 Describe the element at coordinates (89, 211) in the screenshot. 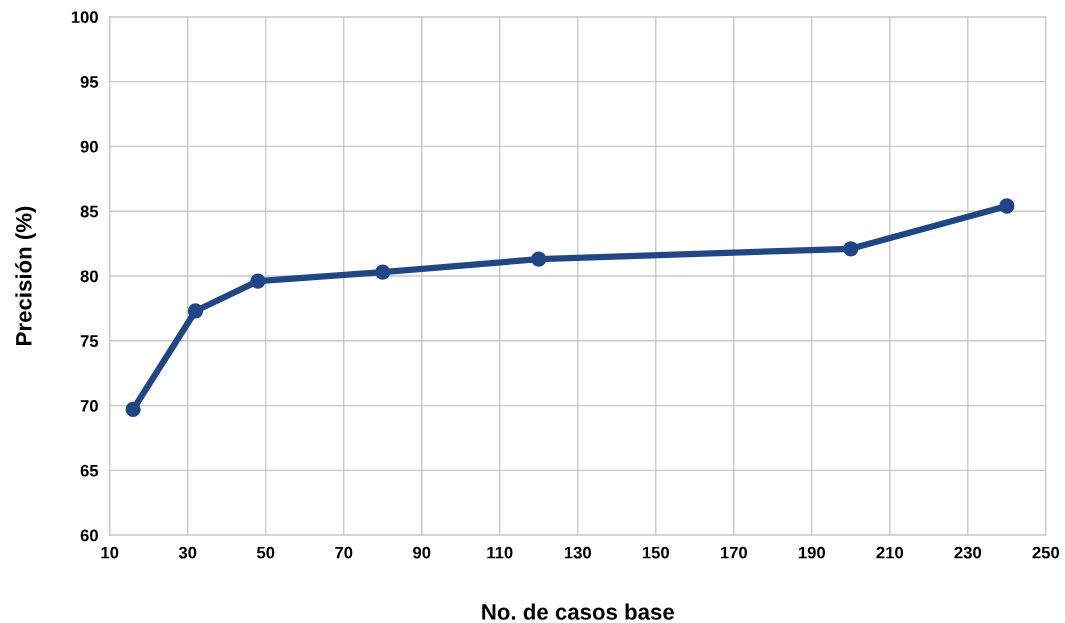

I see `y-tick-label: 85` at that location.